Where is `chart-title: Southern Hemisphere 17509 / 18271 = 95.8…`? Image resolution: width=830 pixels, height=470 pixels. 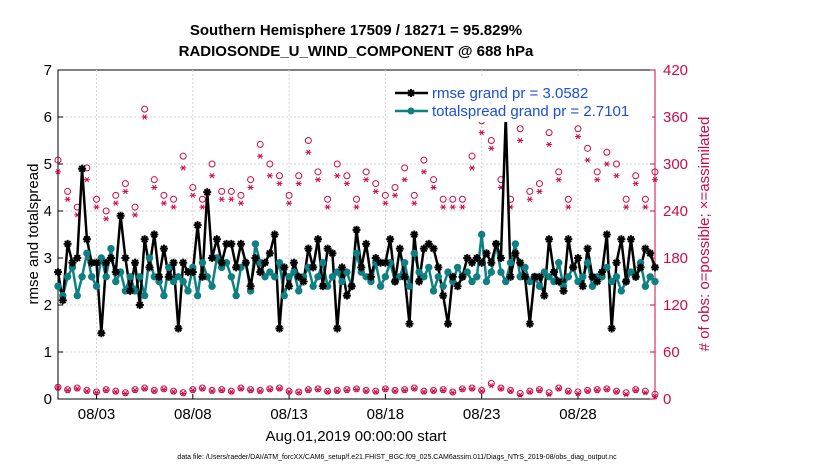 chart-title: Southern Hemisphere 17509 / 18271 = 95.8… is located at coordinates (356, 30).